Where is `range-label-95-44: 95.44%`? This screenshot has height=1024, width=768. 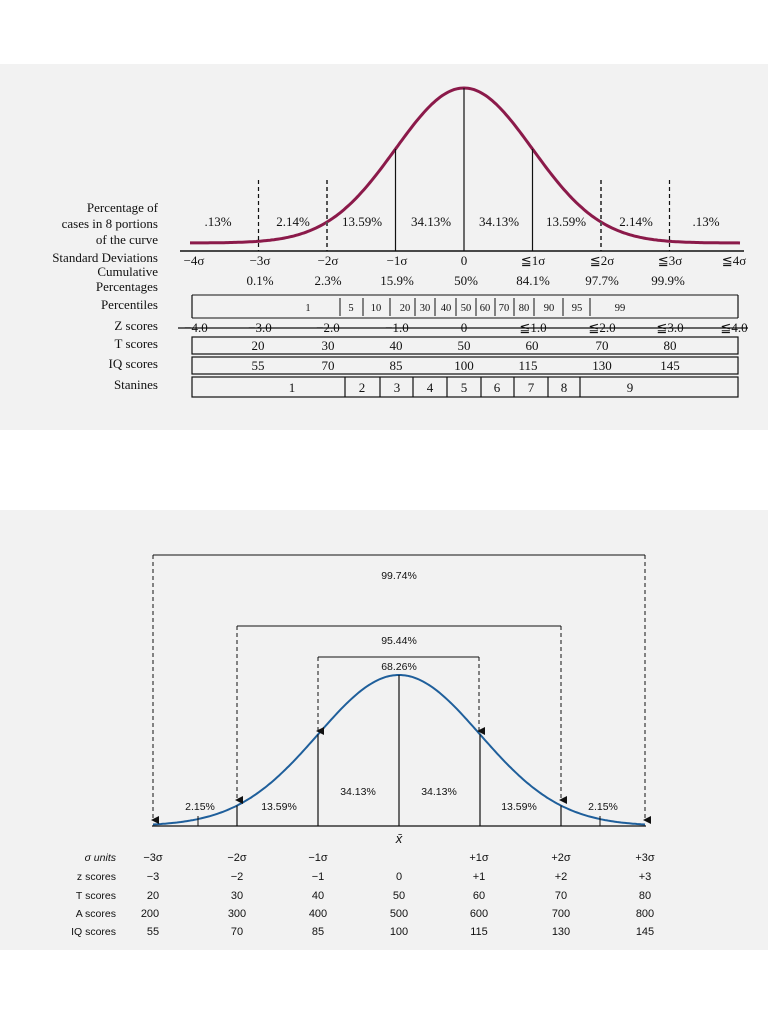 range-label-95-44: 95.44% is located at coordinates (399, 641).